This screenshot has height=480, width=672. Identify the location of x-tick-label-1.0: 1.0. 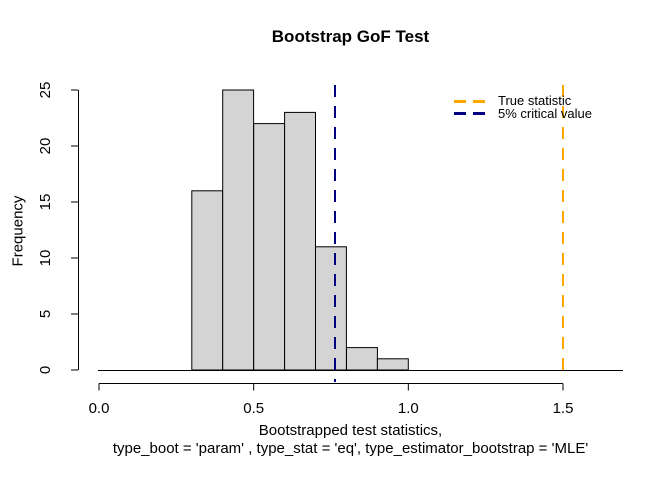
(408, 408).